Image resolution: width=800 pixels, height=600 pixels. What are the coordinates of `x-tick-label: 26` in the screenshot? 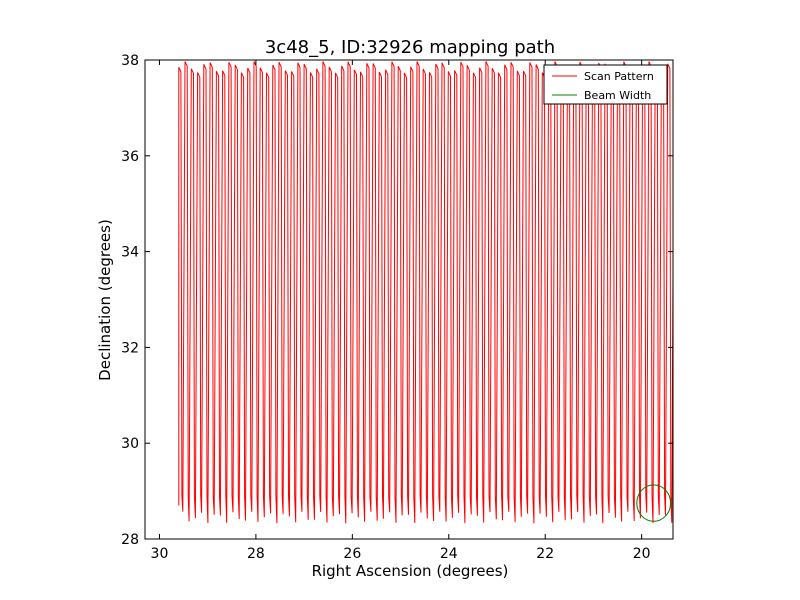 It's located at (352, 554).